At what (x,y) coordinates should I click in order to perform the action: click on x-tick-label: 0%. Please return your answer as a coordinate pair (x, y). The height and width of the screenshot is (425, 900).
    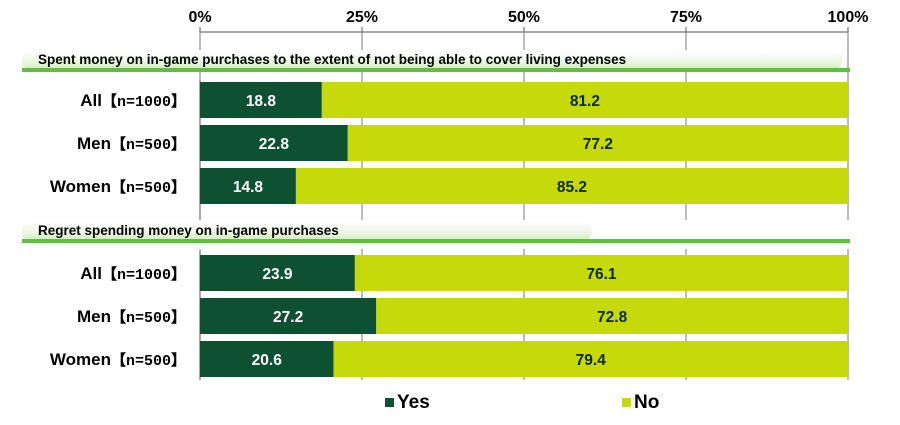
    Looking at the image, I should click on (199, 17).